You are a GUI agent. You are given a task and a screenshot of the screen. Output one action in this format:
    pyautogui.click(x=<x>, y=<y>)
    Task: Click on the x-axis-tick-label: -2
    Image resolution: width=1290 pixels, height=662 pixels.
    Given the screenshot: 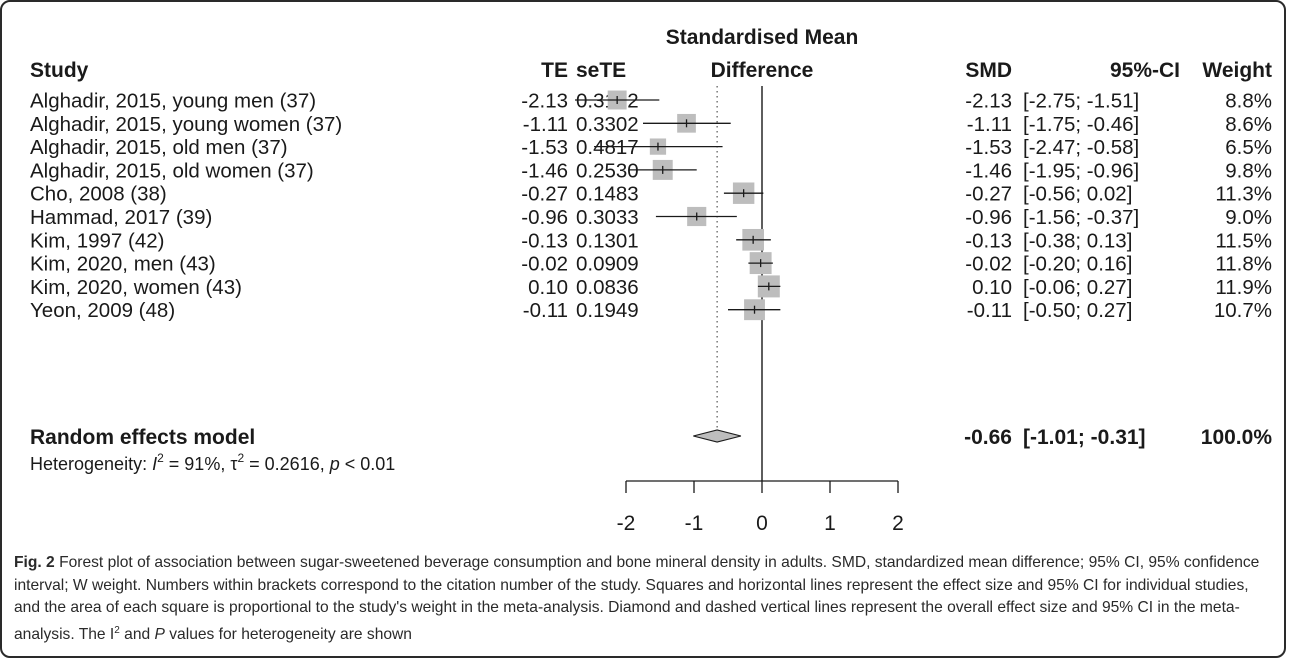 What is the action you would take?
    pyautogui.click(x=626, y=523)
    